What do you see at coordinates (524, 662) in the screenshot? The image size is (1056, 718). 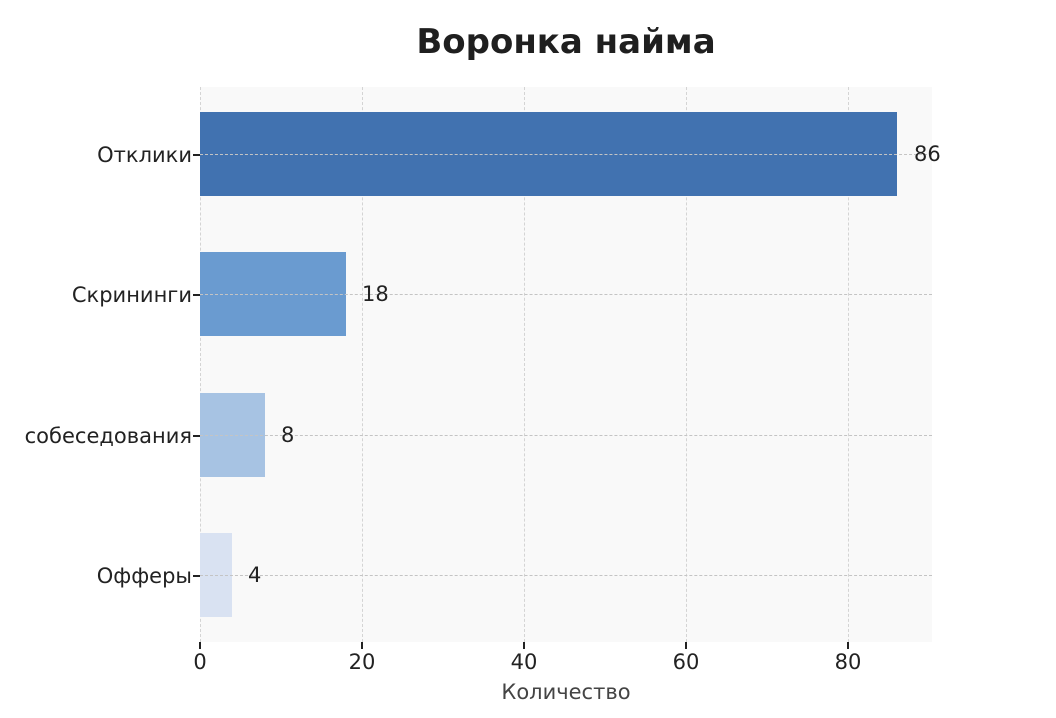 I see `x-tick-label: 40` at bounding box center [524, 662].